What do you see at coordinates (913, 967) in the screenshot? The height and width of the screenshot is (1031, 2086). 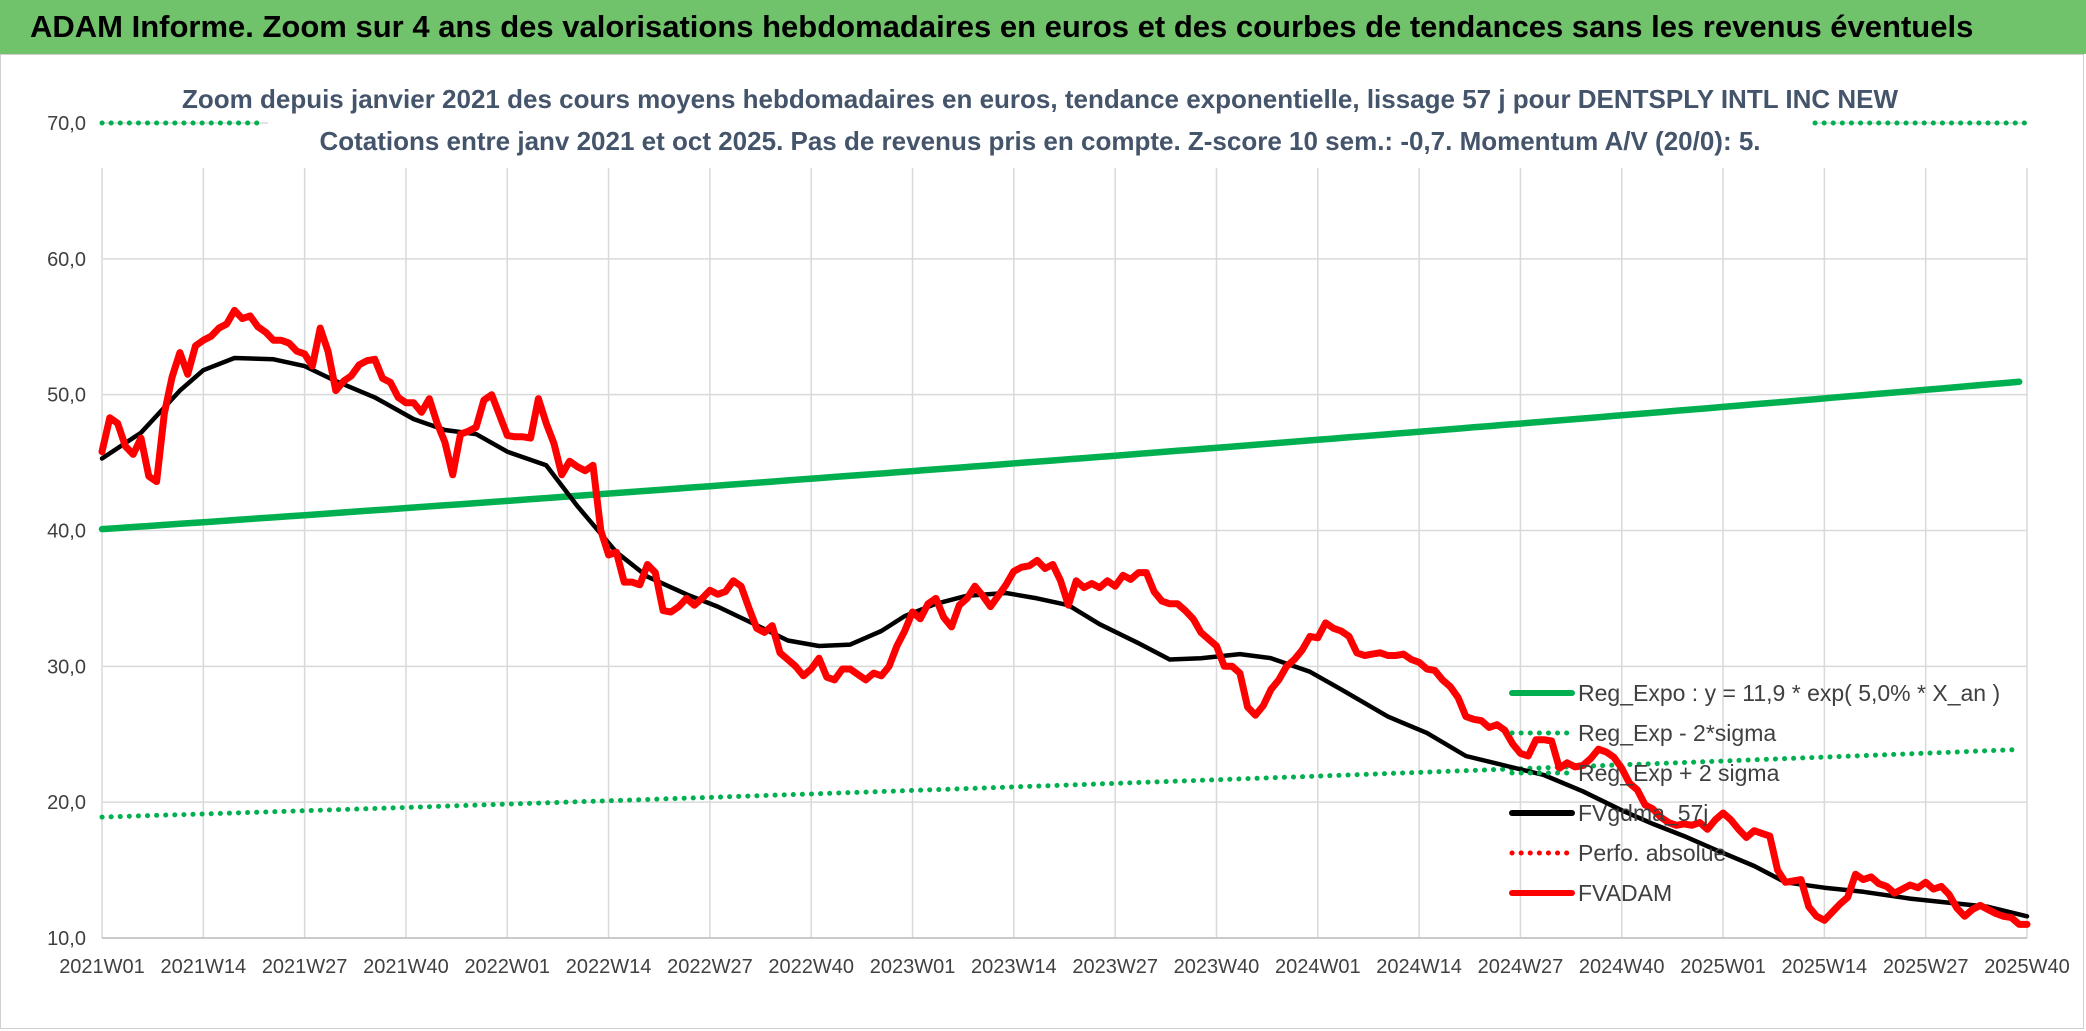 I see `x-tick-label: 2023W01` at bounding box center [913, 967].